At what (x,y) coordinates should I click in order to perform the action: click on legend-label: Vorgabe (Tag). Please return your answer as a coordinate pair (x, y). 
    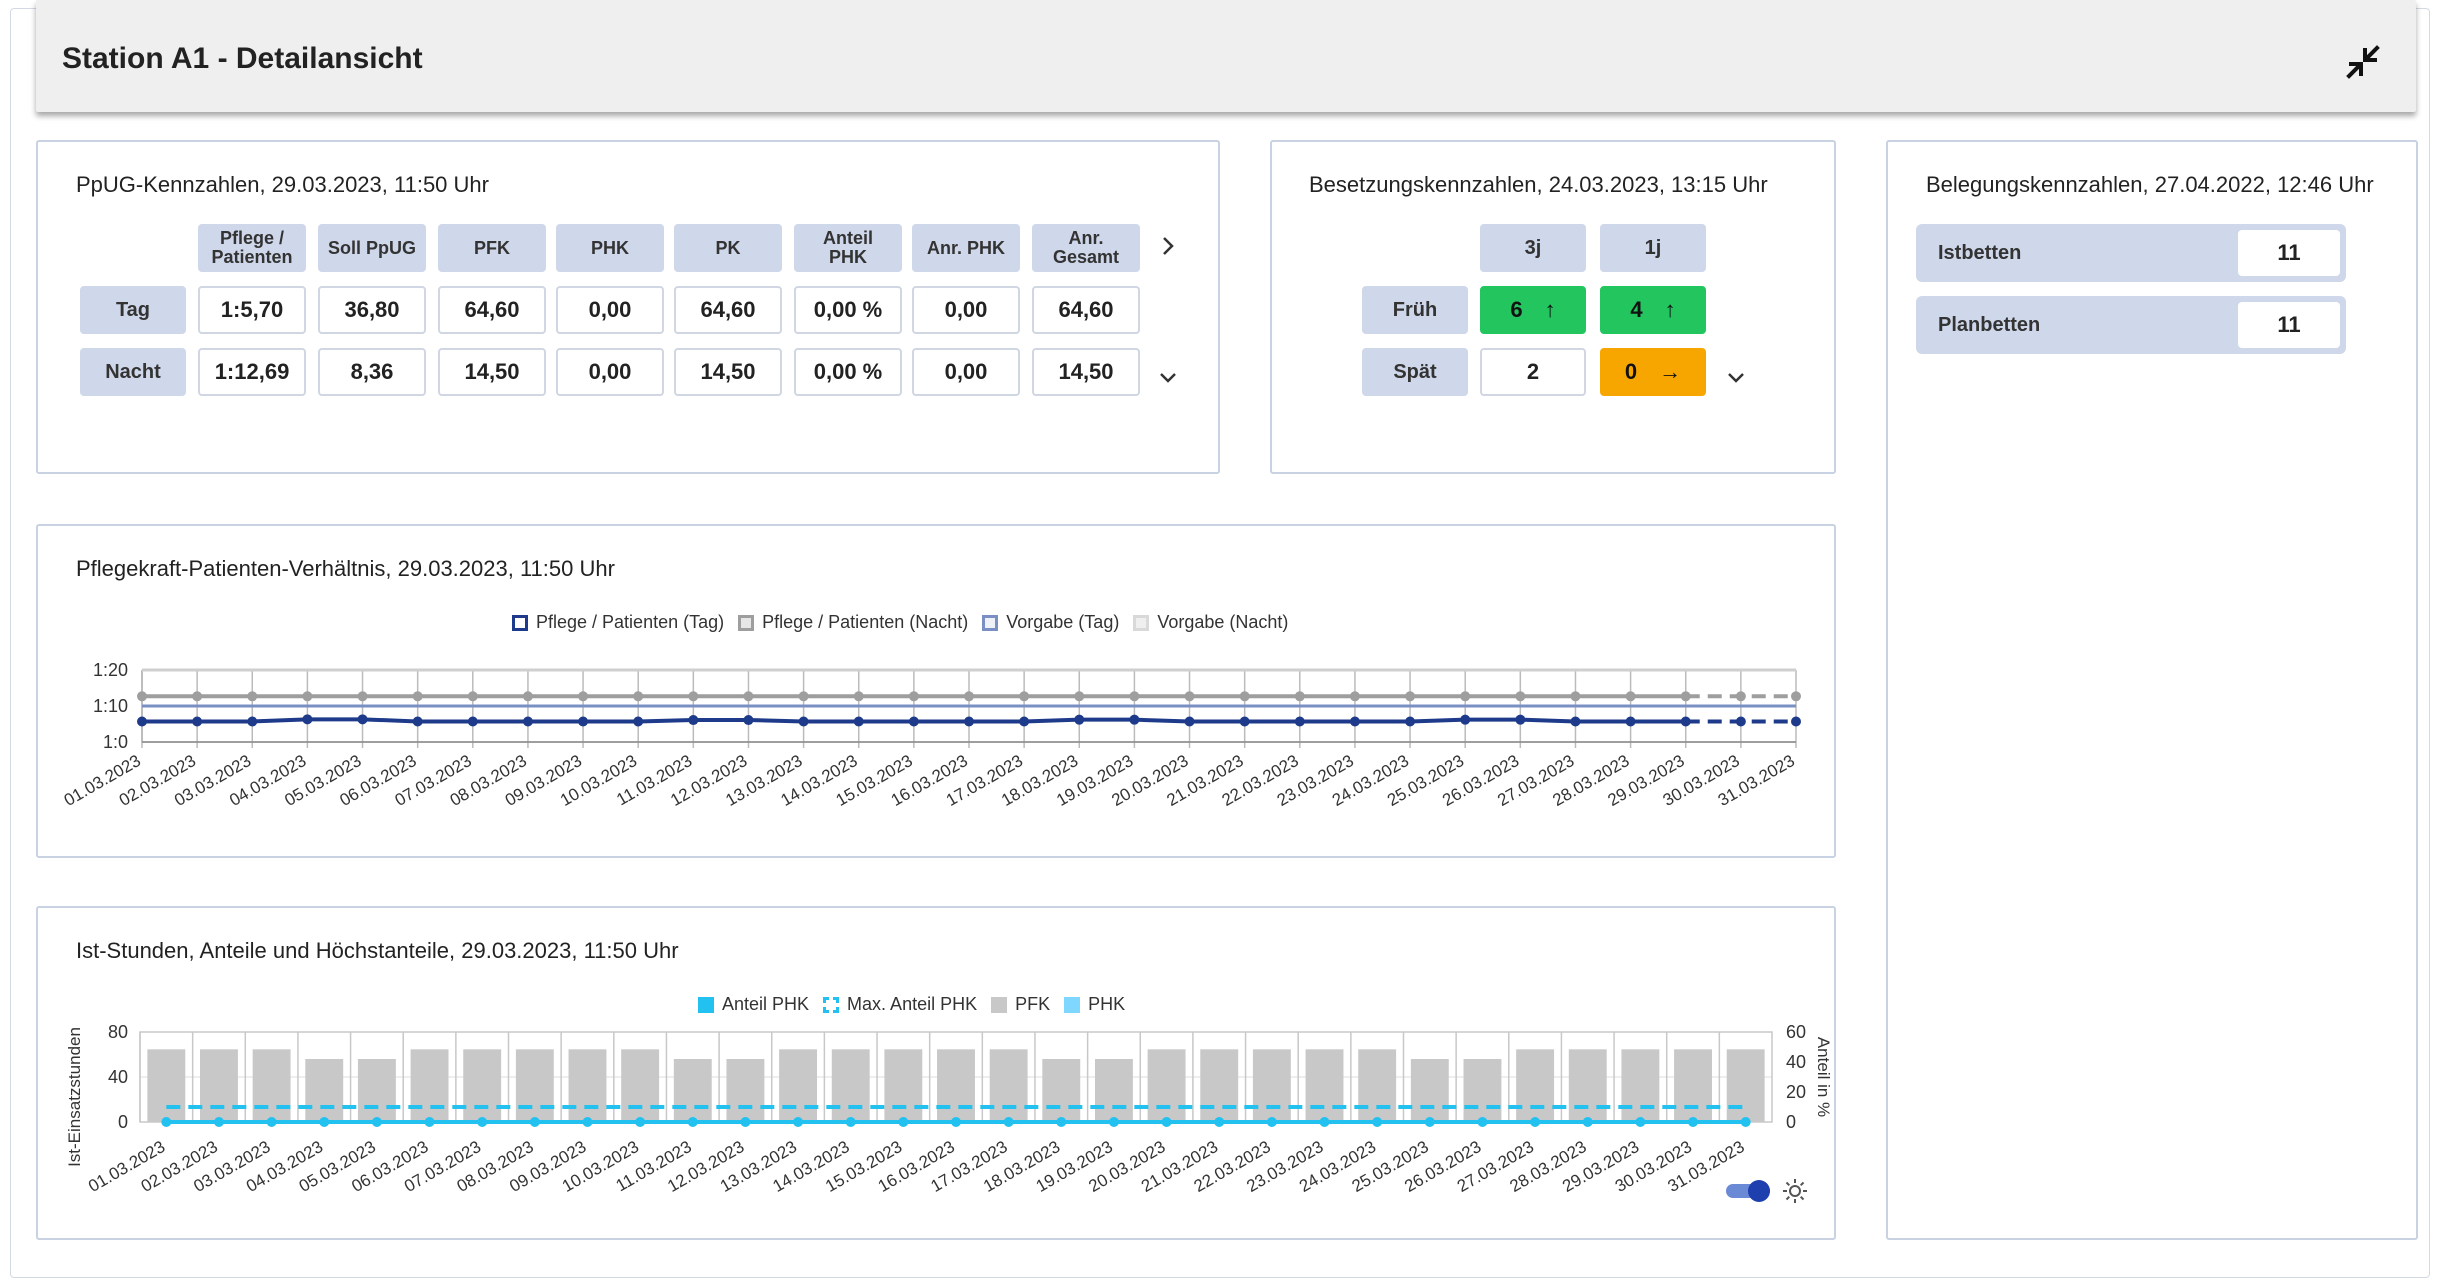
    Looking at the image, I should click on (1063, 622).